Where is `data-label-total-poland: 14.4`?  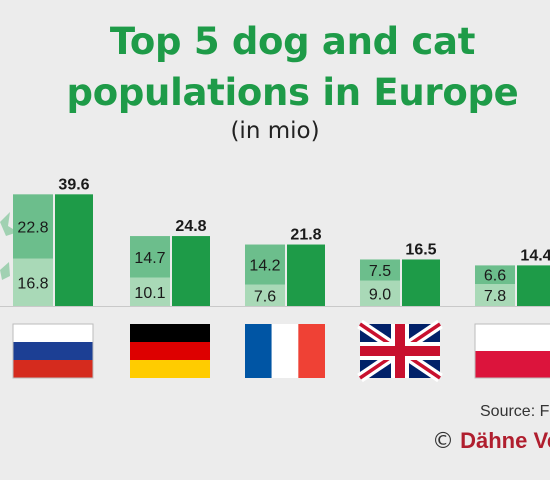 data-label-total-poland: 14.4 is located at coordinates (535, 255).